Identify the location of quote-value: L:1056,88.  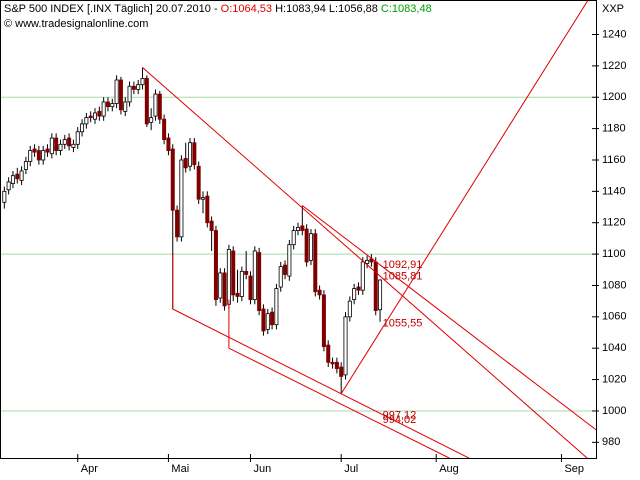
(352, 9).